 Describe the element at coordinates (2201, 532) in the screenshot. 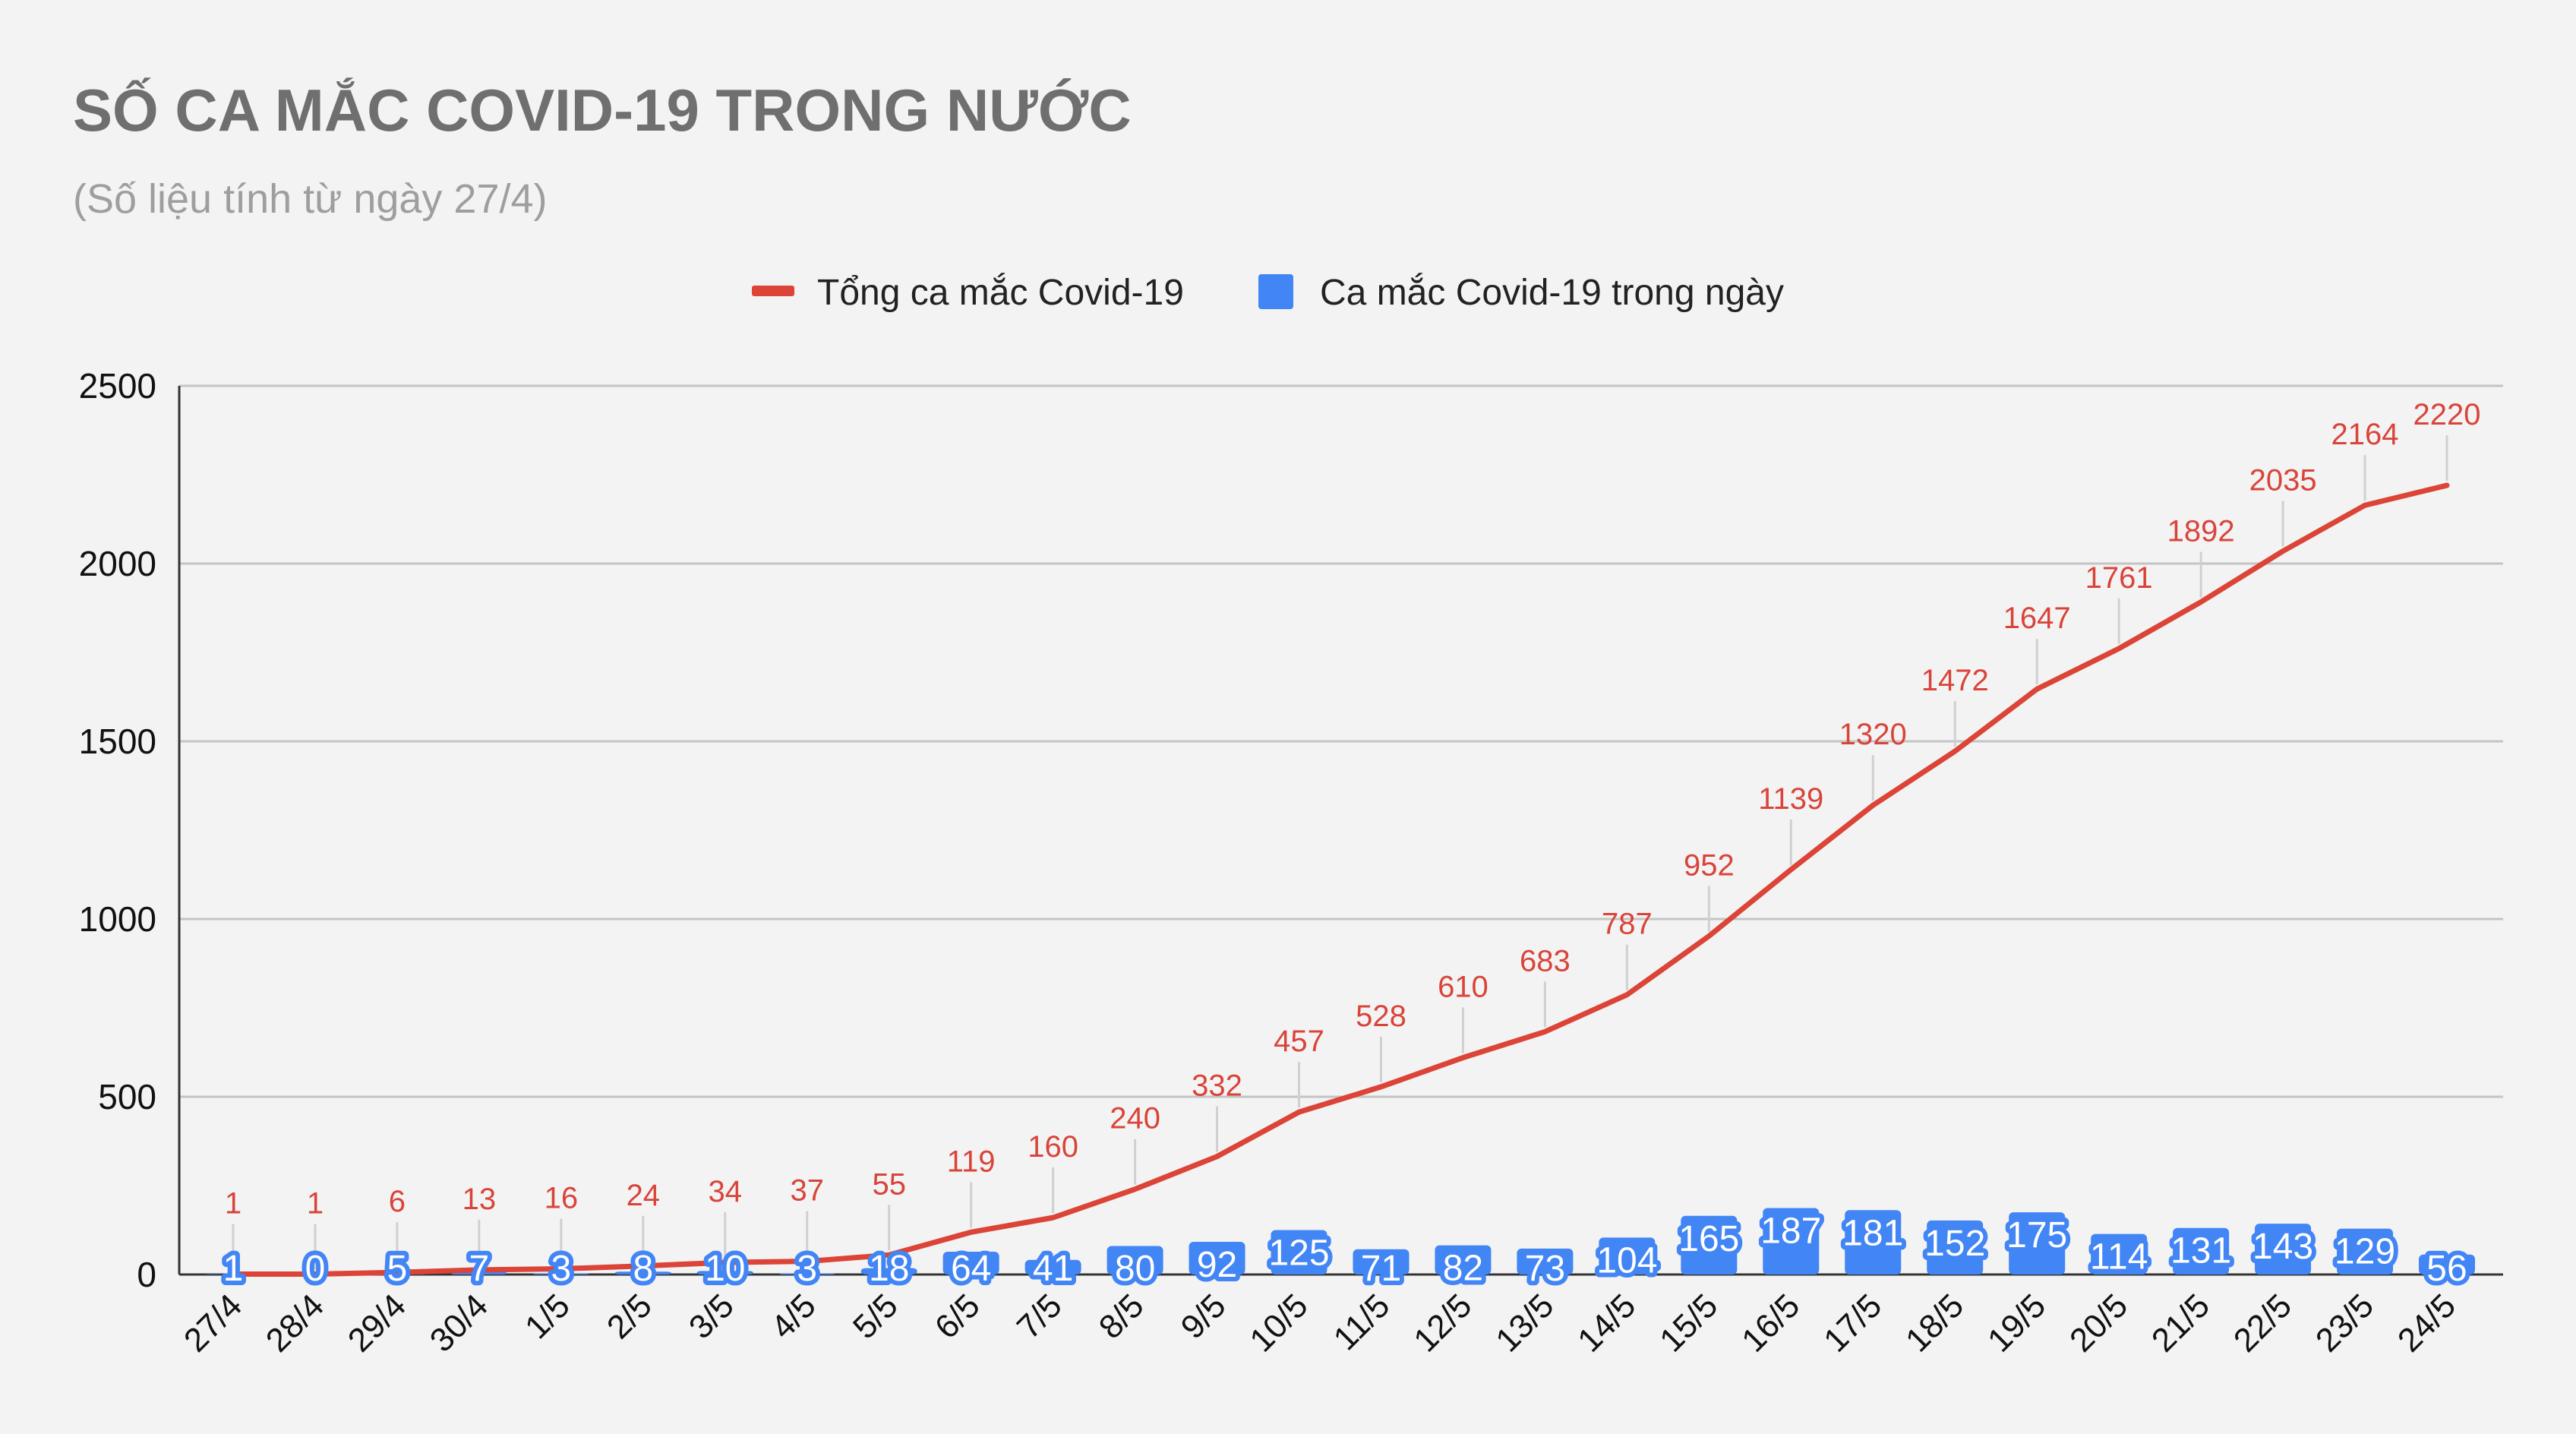

I see `total-value-label: 1892` at that location.